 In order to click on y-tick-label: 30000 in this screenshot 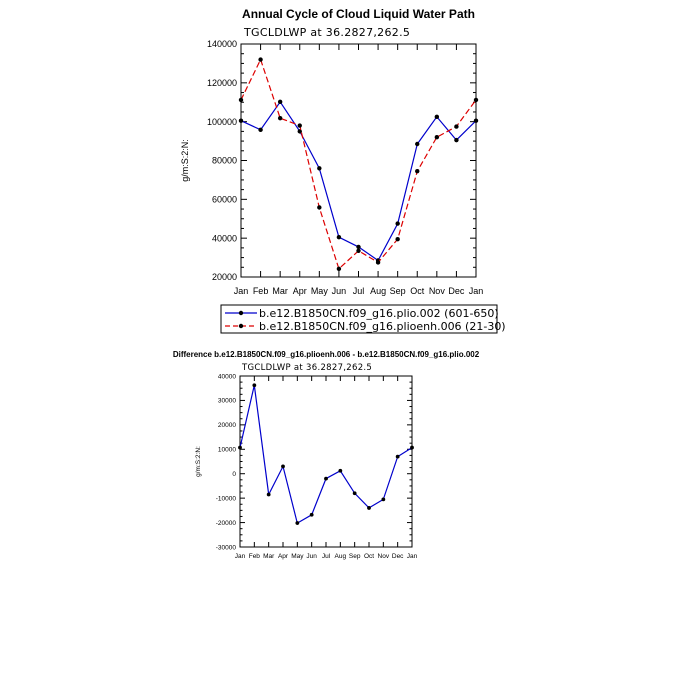, I will do `click(227, 401)`.